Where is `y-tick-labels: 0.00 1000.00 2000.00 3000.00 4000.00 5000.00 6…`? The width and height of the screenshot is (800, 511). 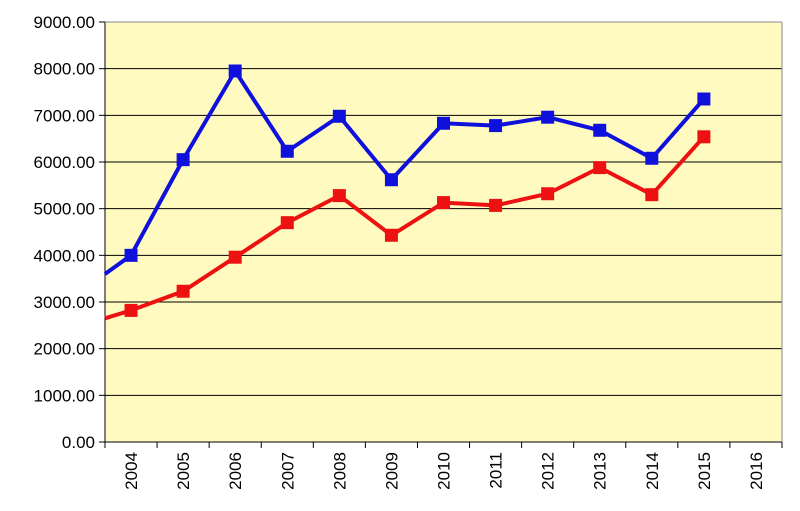
y-tick-labels: 0.00 1000.00 2000.00 3000.00 4000.00 5000.00 6… is located at coordinates (64, 232).